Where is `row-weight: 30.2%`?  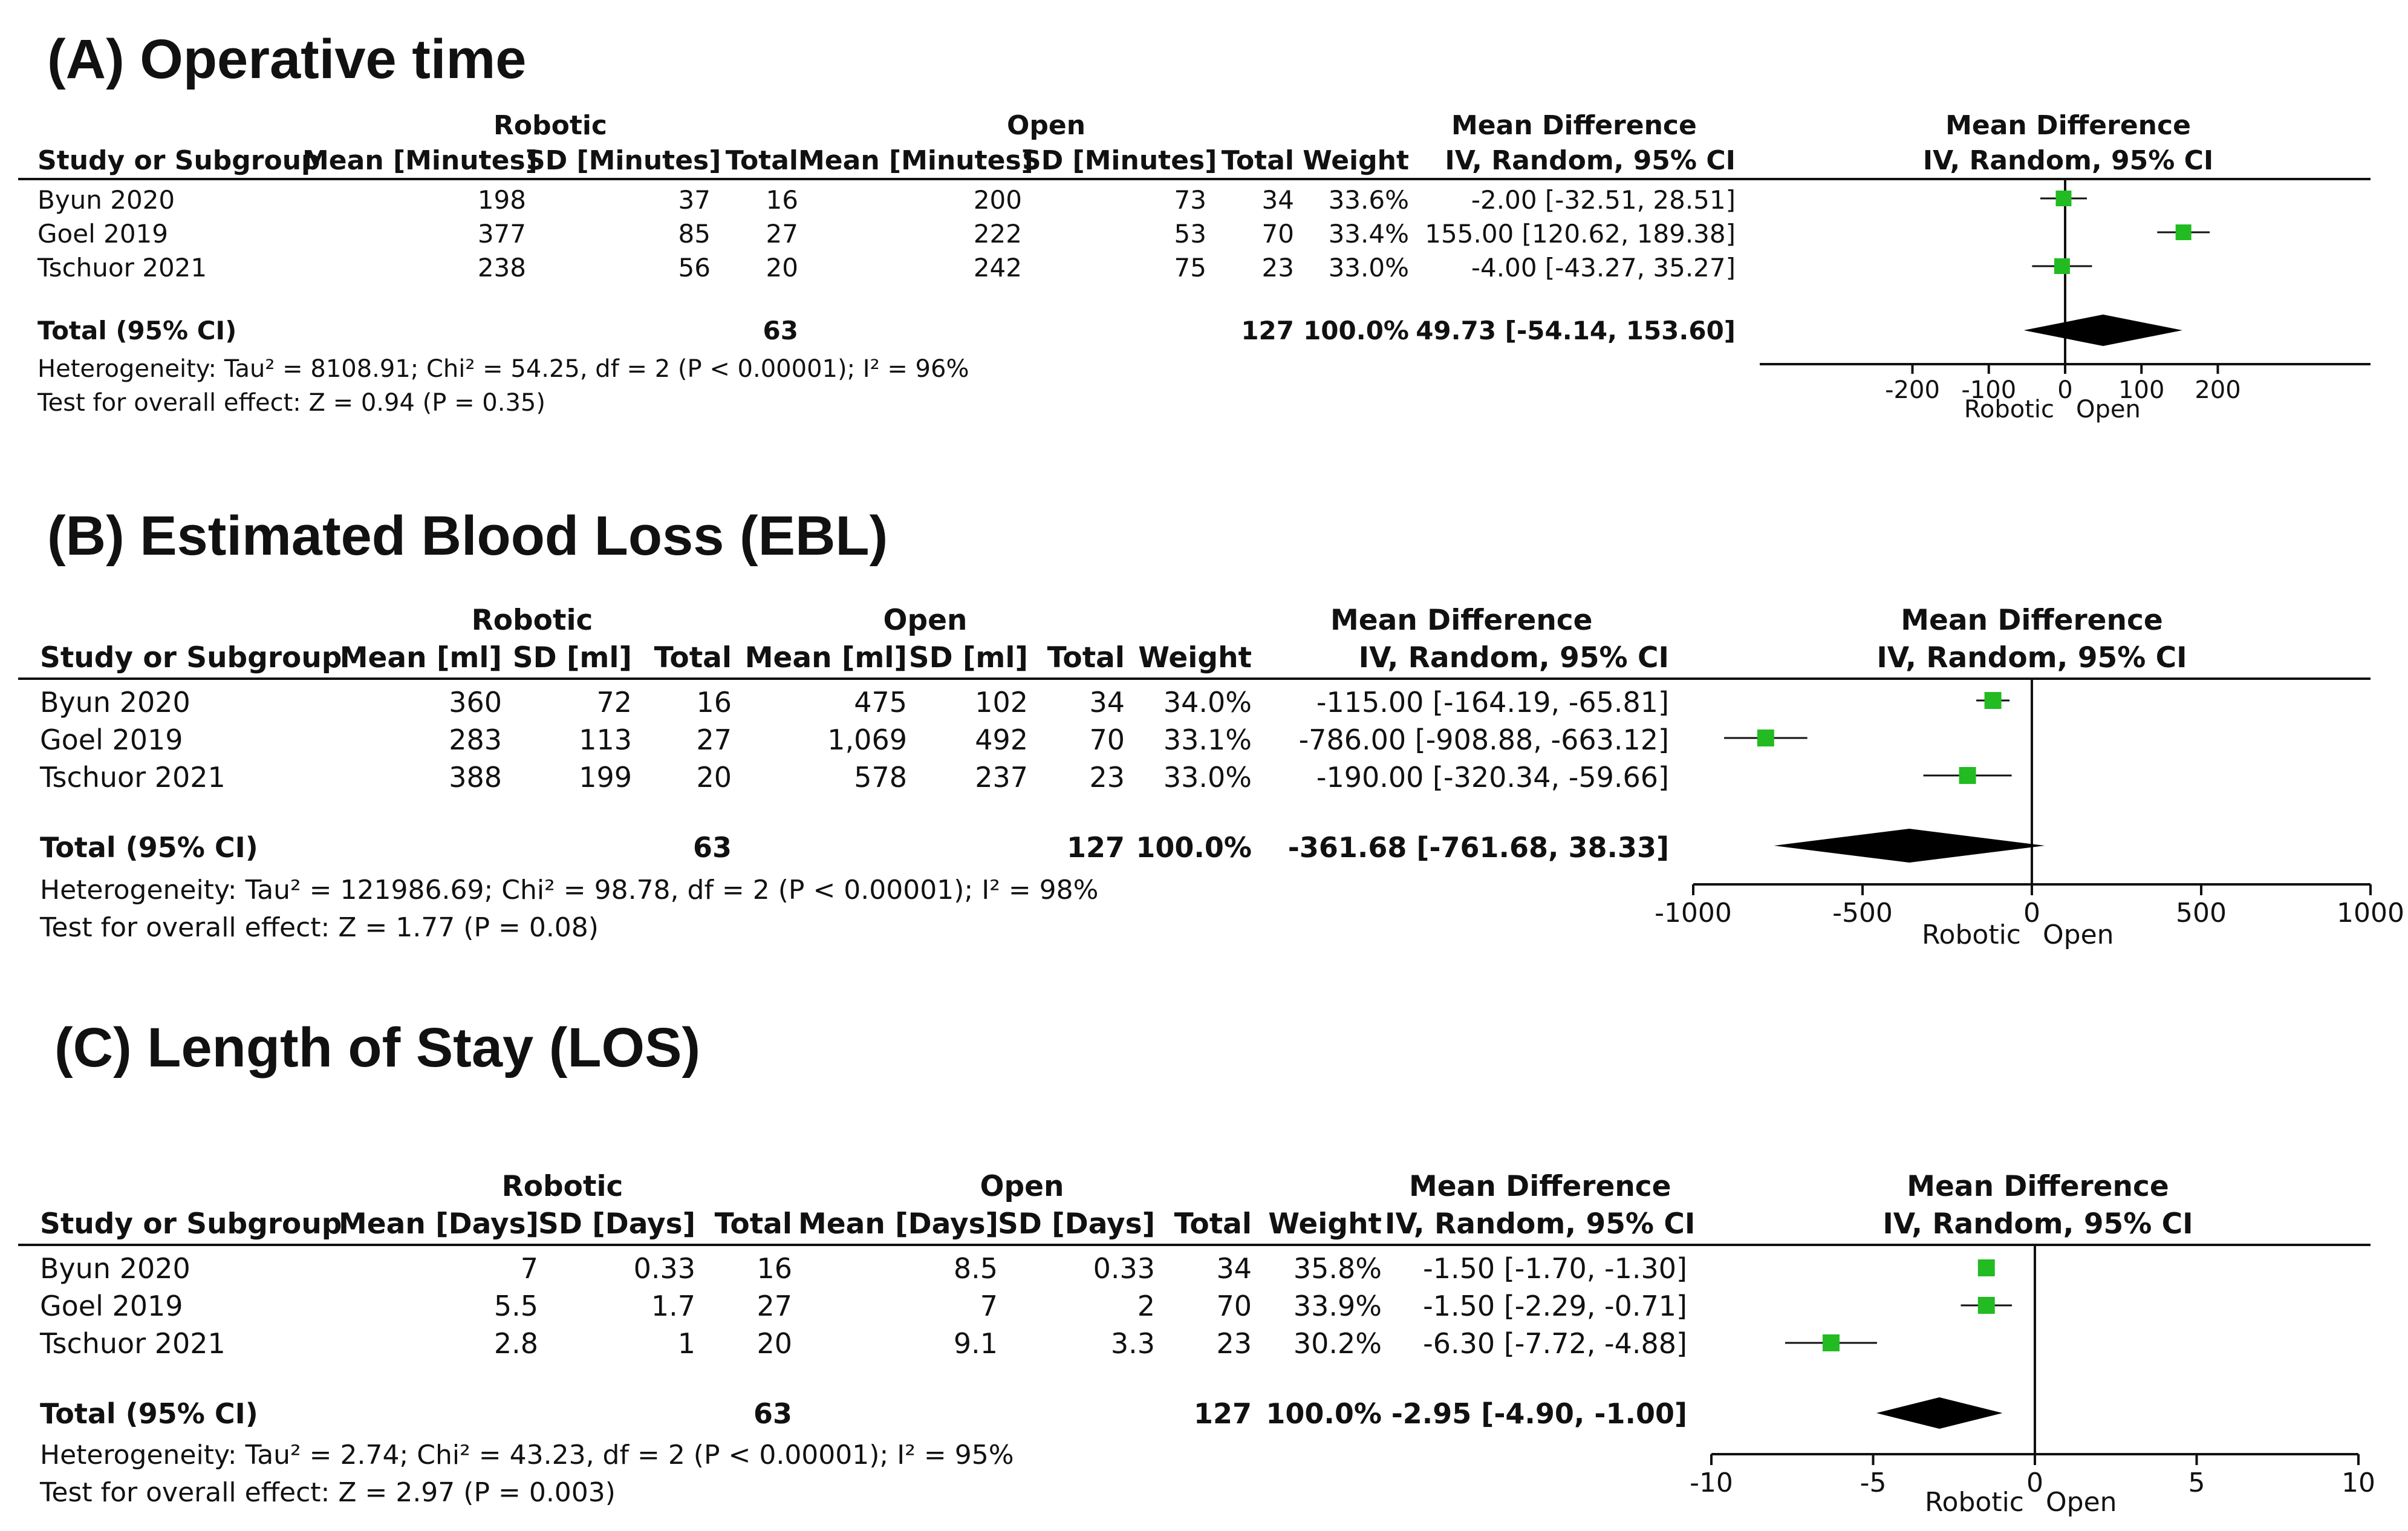 row-weight: 30.2% is located at coordinates (1337, 1343).